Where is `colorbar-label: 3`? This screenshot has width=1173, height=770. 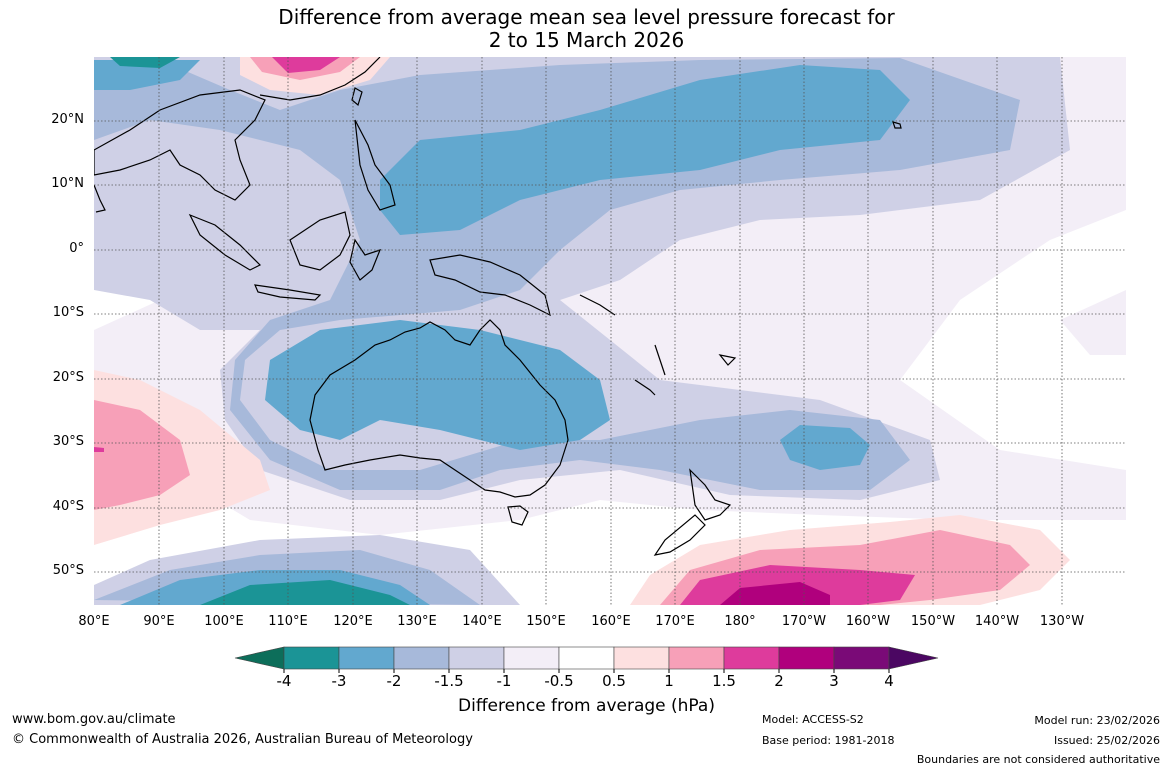 colorbar-label: 3 is located at coordinates (834, 681).